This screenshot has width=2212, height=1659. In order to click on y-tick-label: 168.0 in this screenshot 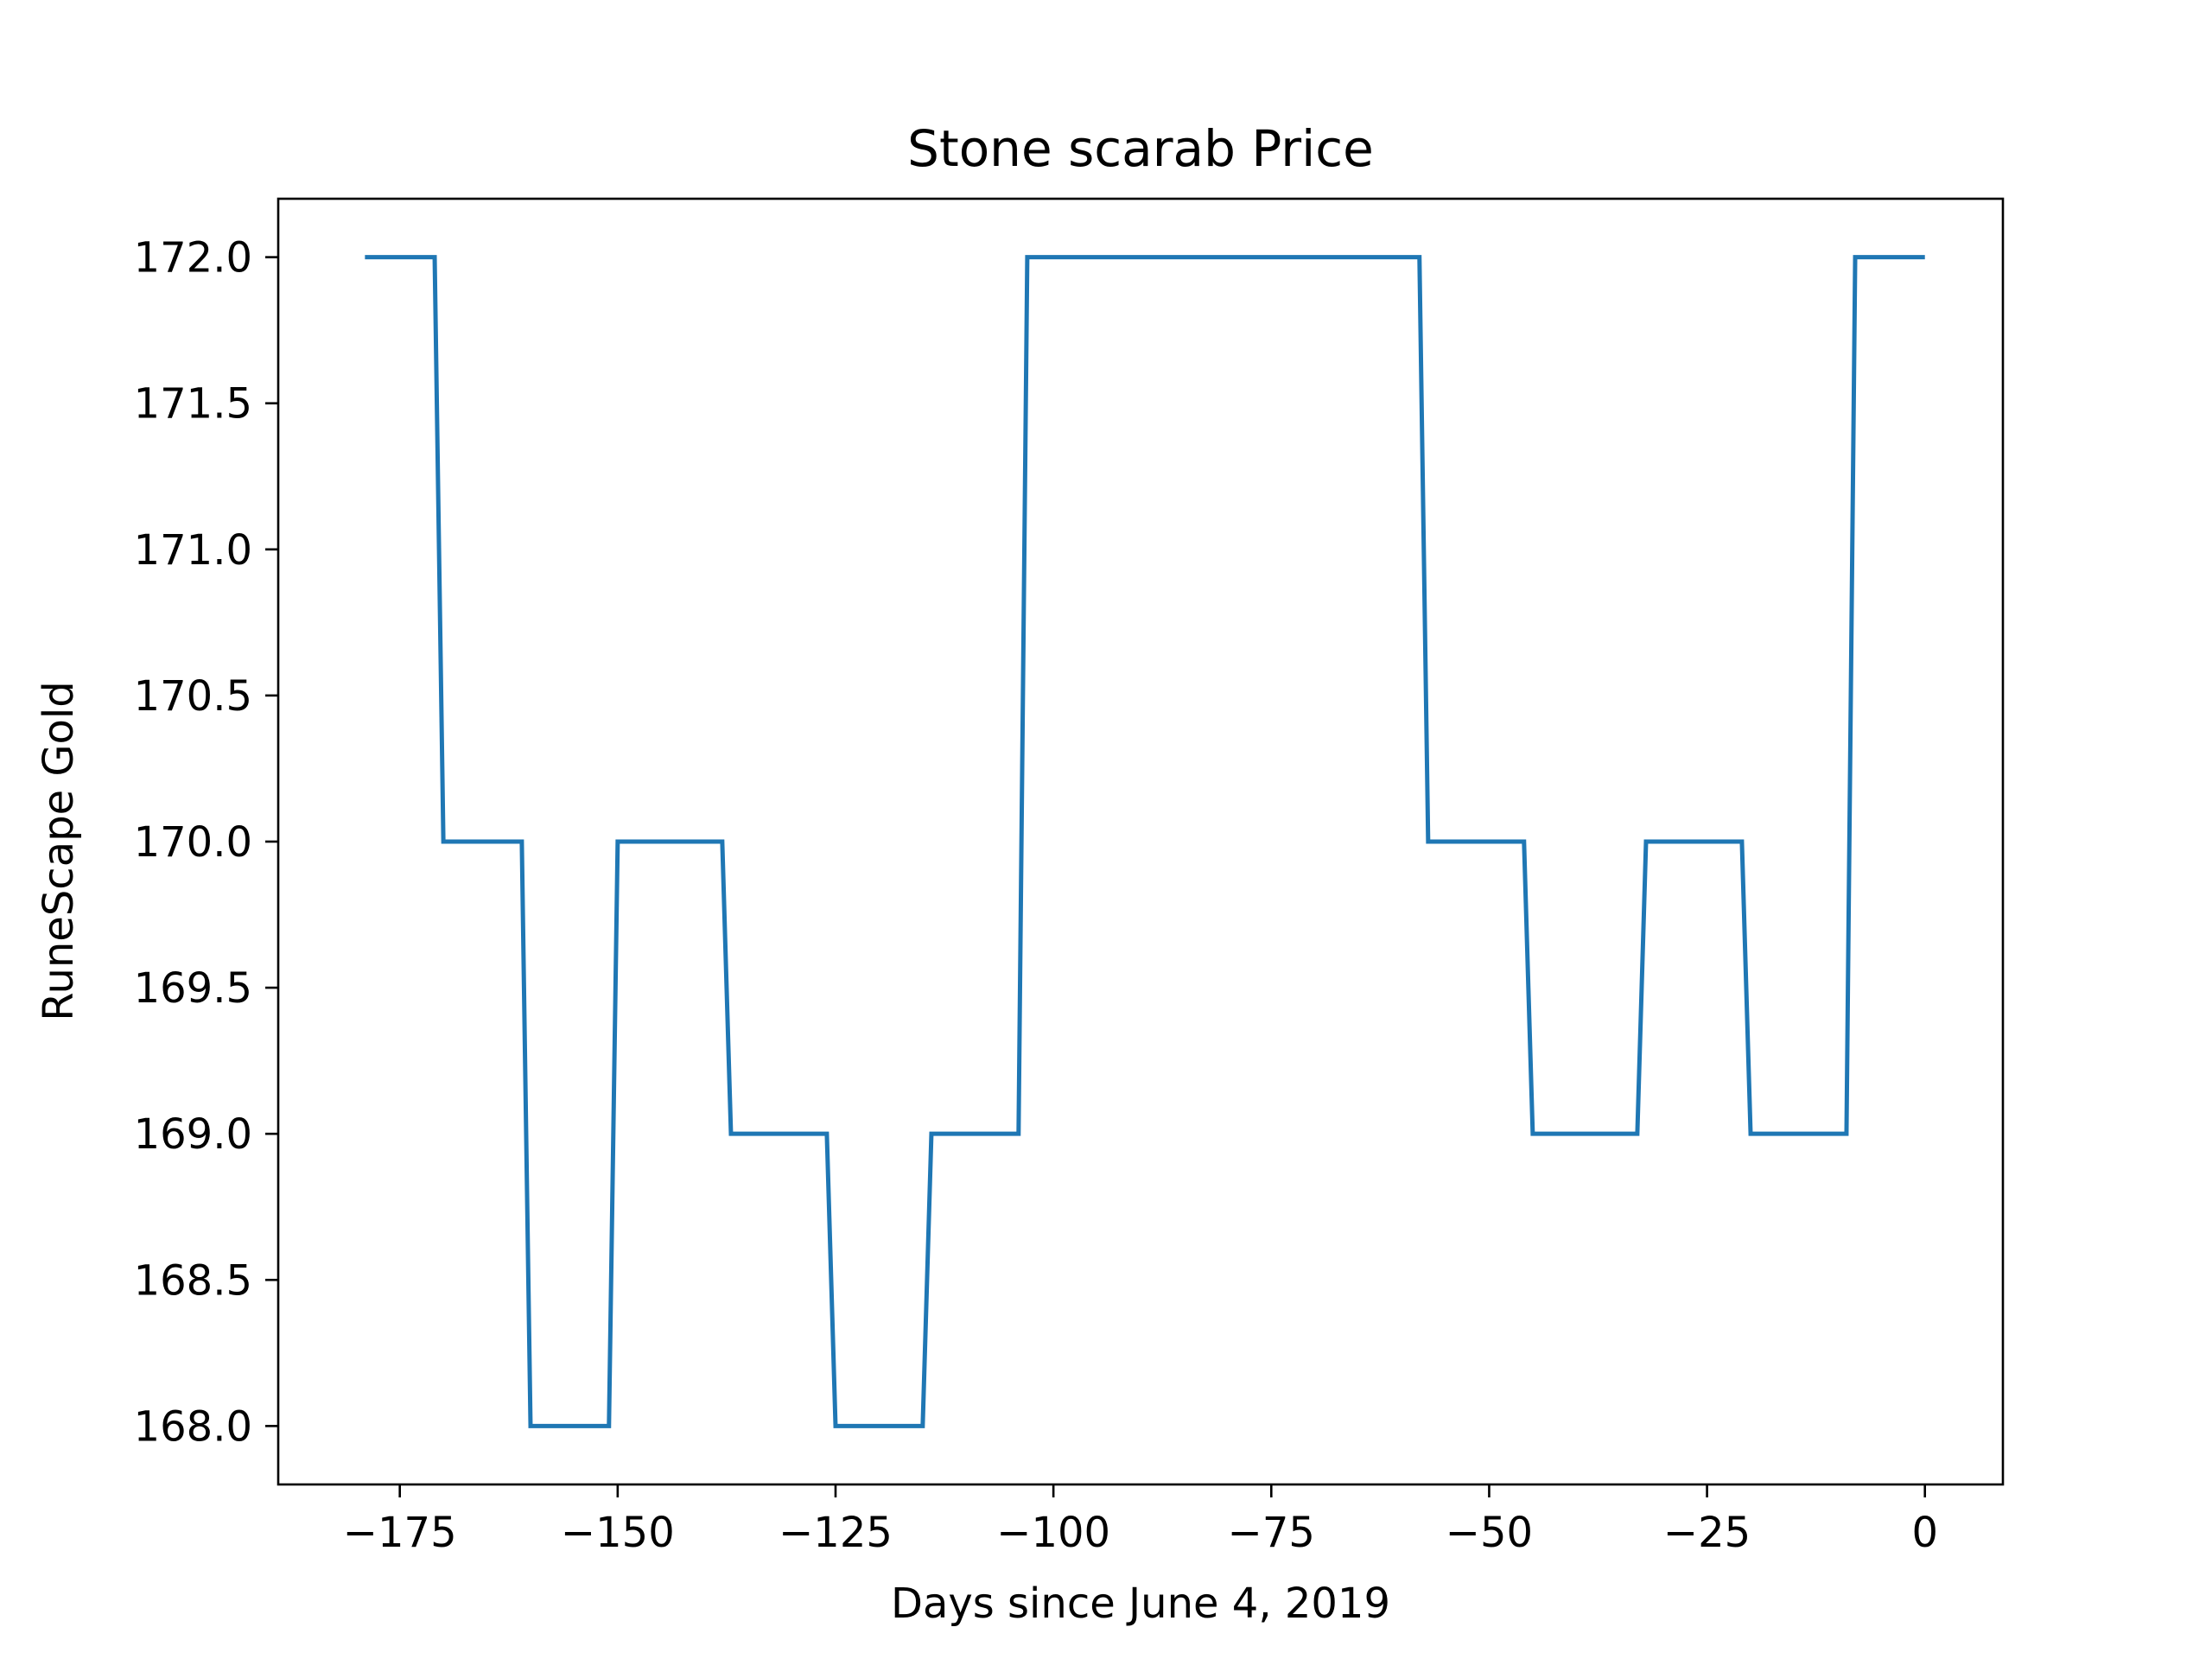, I will do `click(193, 1426)`.